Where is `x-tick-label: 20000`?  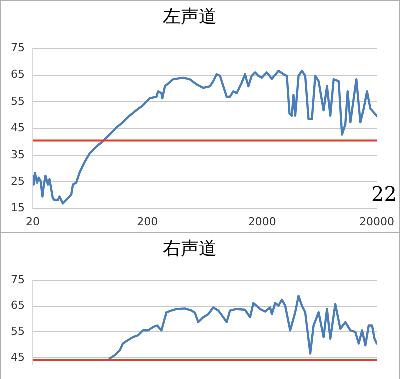 x-tick-label: 20000 is located at coordinates (377, 221).